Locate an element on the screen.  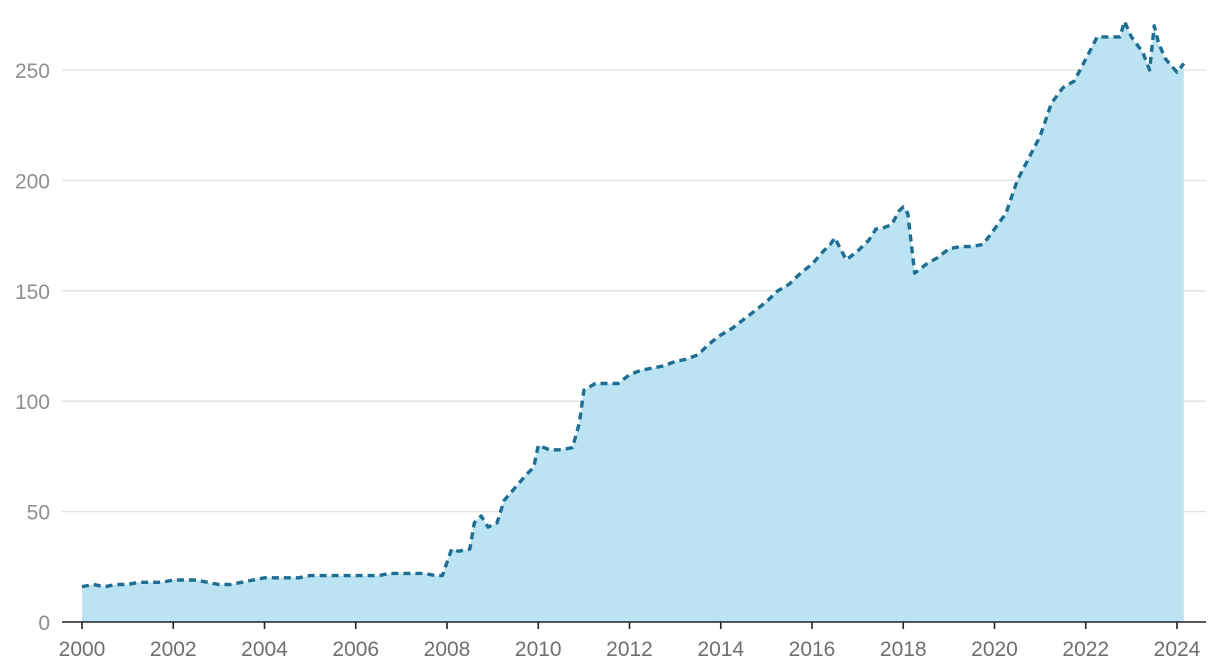
x-tick-label: 2012 is located at coordinates (629, 649).